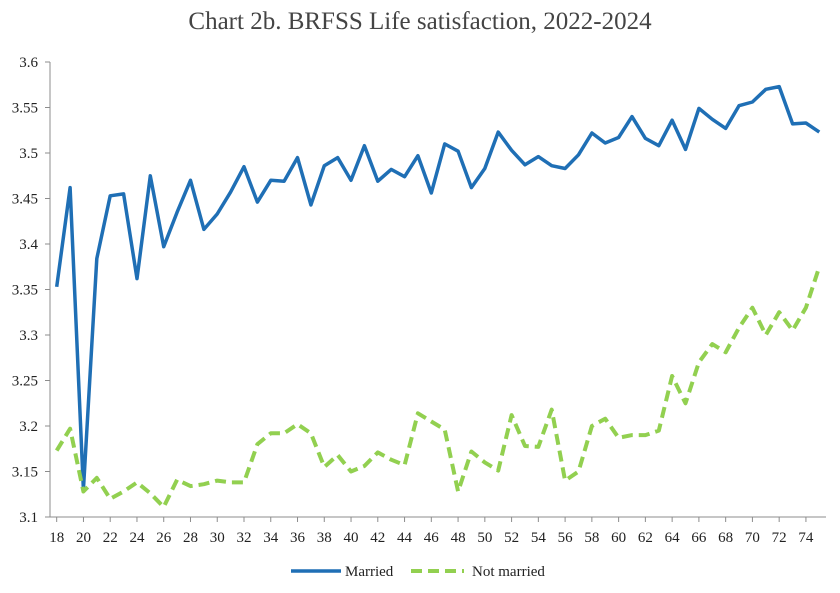 This screenshot has width=840, height=593. I want to click on x-tick-label: 56, so click(566, 538).